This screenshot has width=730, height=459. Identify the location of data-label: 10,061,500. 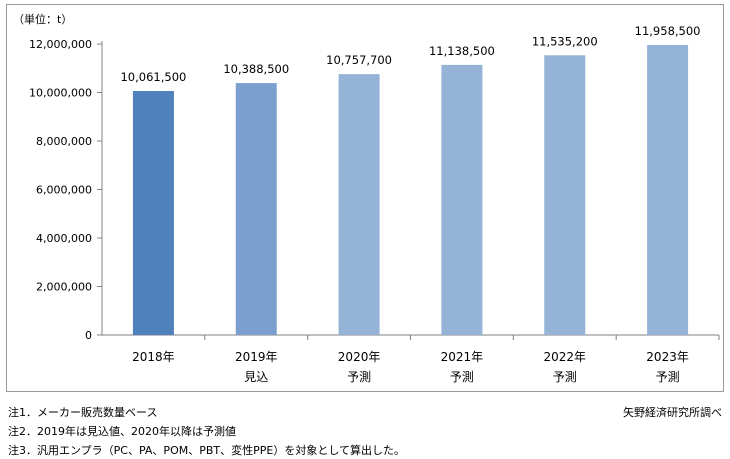
(153, 77).